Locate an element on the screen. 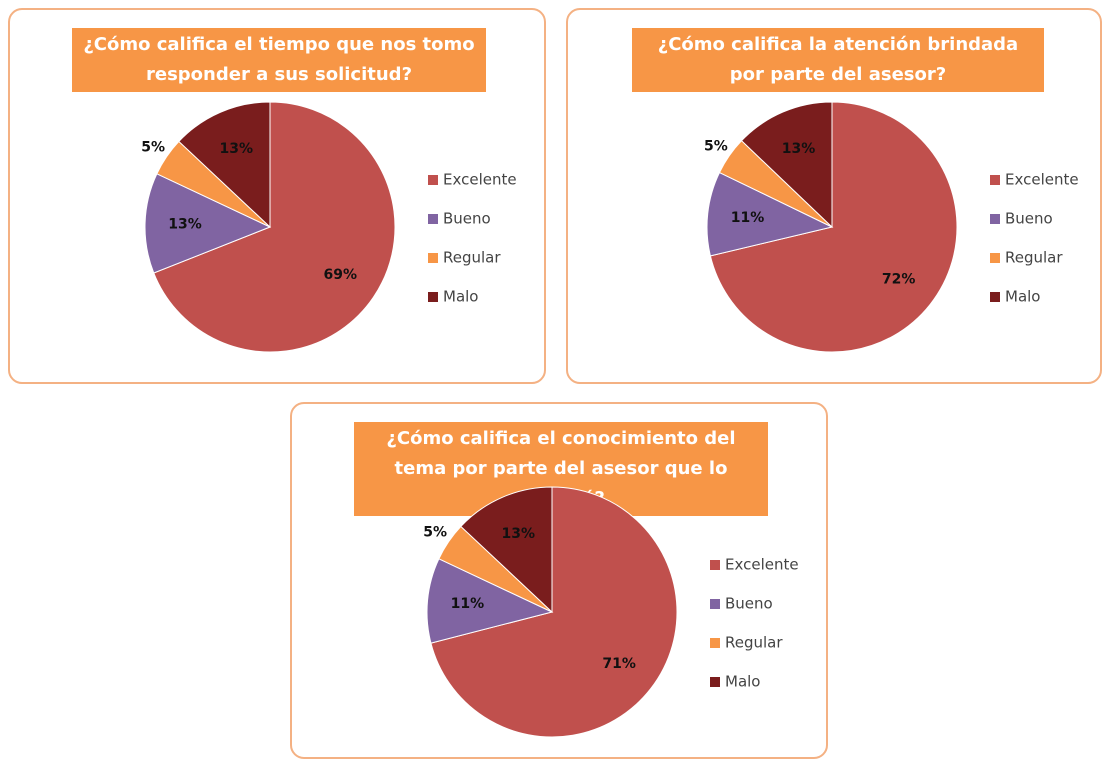 This screenshot has width=1102, height=761. chart: 71% 11% 5% 13% Excelente Bueno Regular Malo is located at coordinates (611, 612).